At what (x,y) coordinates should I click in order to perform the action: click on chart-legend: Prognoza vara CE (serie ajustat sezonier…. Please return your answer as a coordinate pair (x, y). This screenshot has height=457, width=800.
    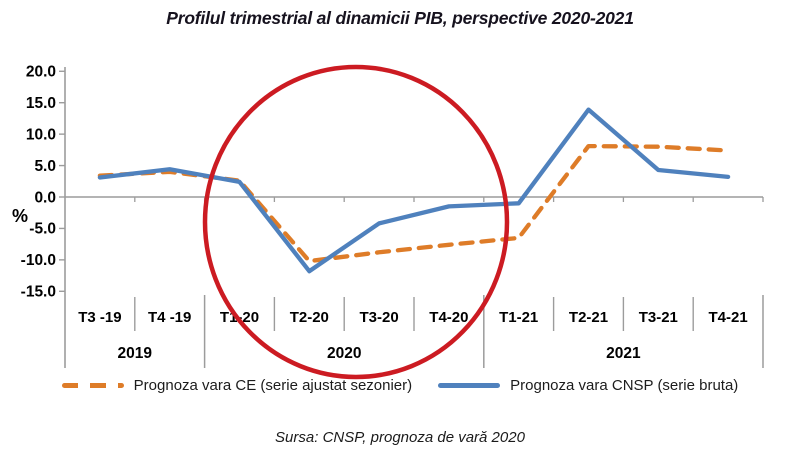
    Looking at the image, I should click on (400, 385).